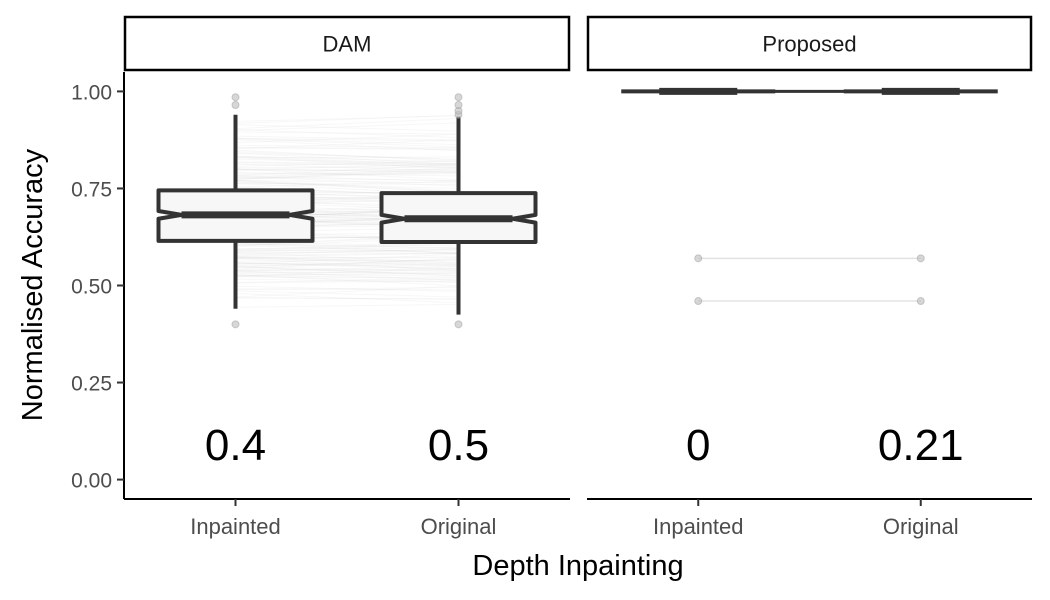 The image size is (1050, 600). I want to click on annotation-label: 0.5, so click(458, 445).